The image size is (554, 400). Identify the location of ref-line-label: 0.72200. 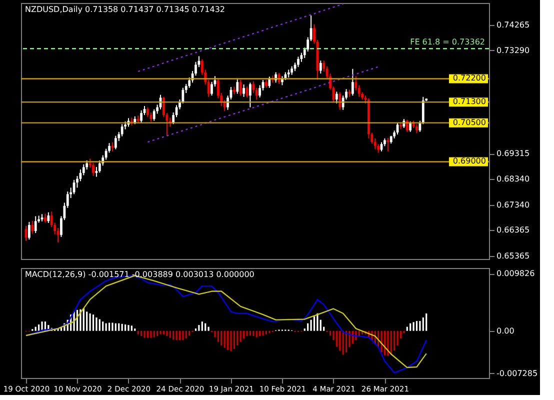
(469, 78).